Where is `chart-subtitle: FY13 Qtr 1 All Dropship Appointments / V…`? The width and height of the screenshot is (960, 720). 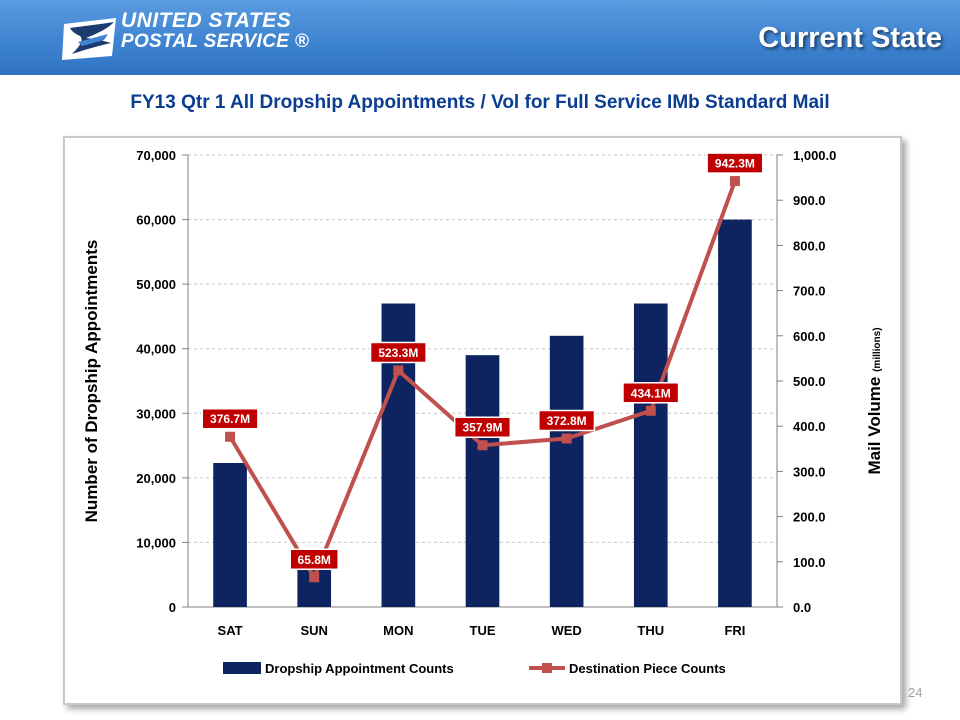 chart-subtitle: FY13 Qtr 1 All Dropship Appointments / V… is located at coordinates (480, 102).